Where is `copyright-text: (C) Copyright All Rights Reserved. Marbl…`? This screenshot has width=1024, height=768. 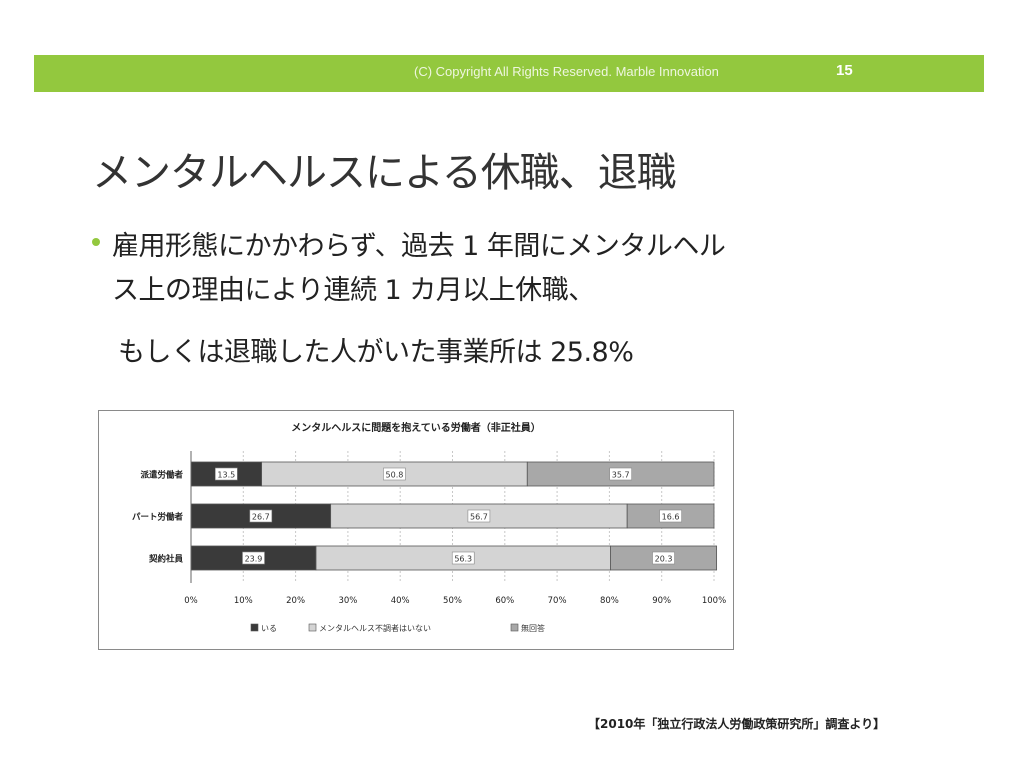
copyright-text: (C) Copyright All Rights Reserved. Marbl… is located at coordinates (566, 71).